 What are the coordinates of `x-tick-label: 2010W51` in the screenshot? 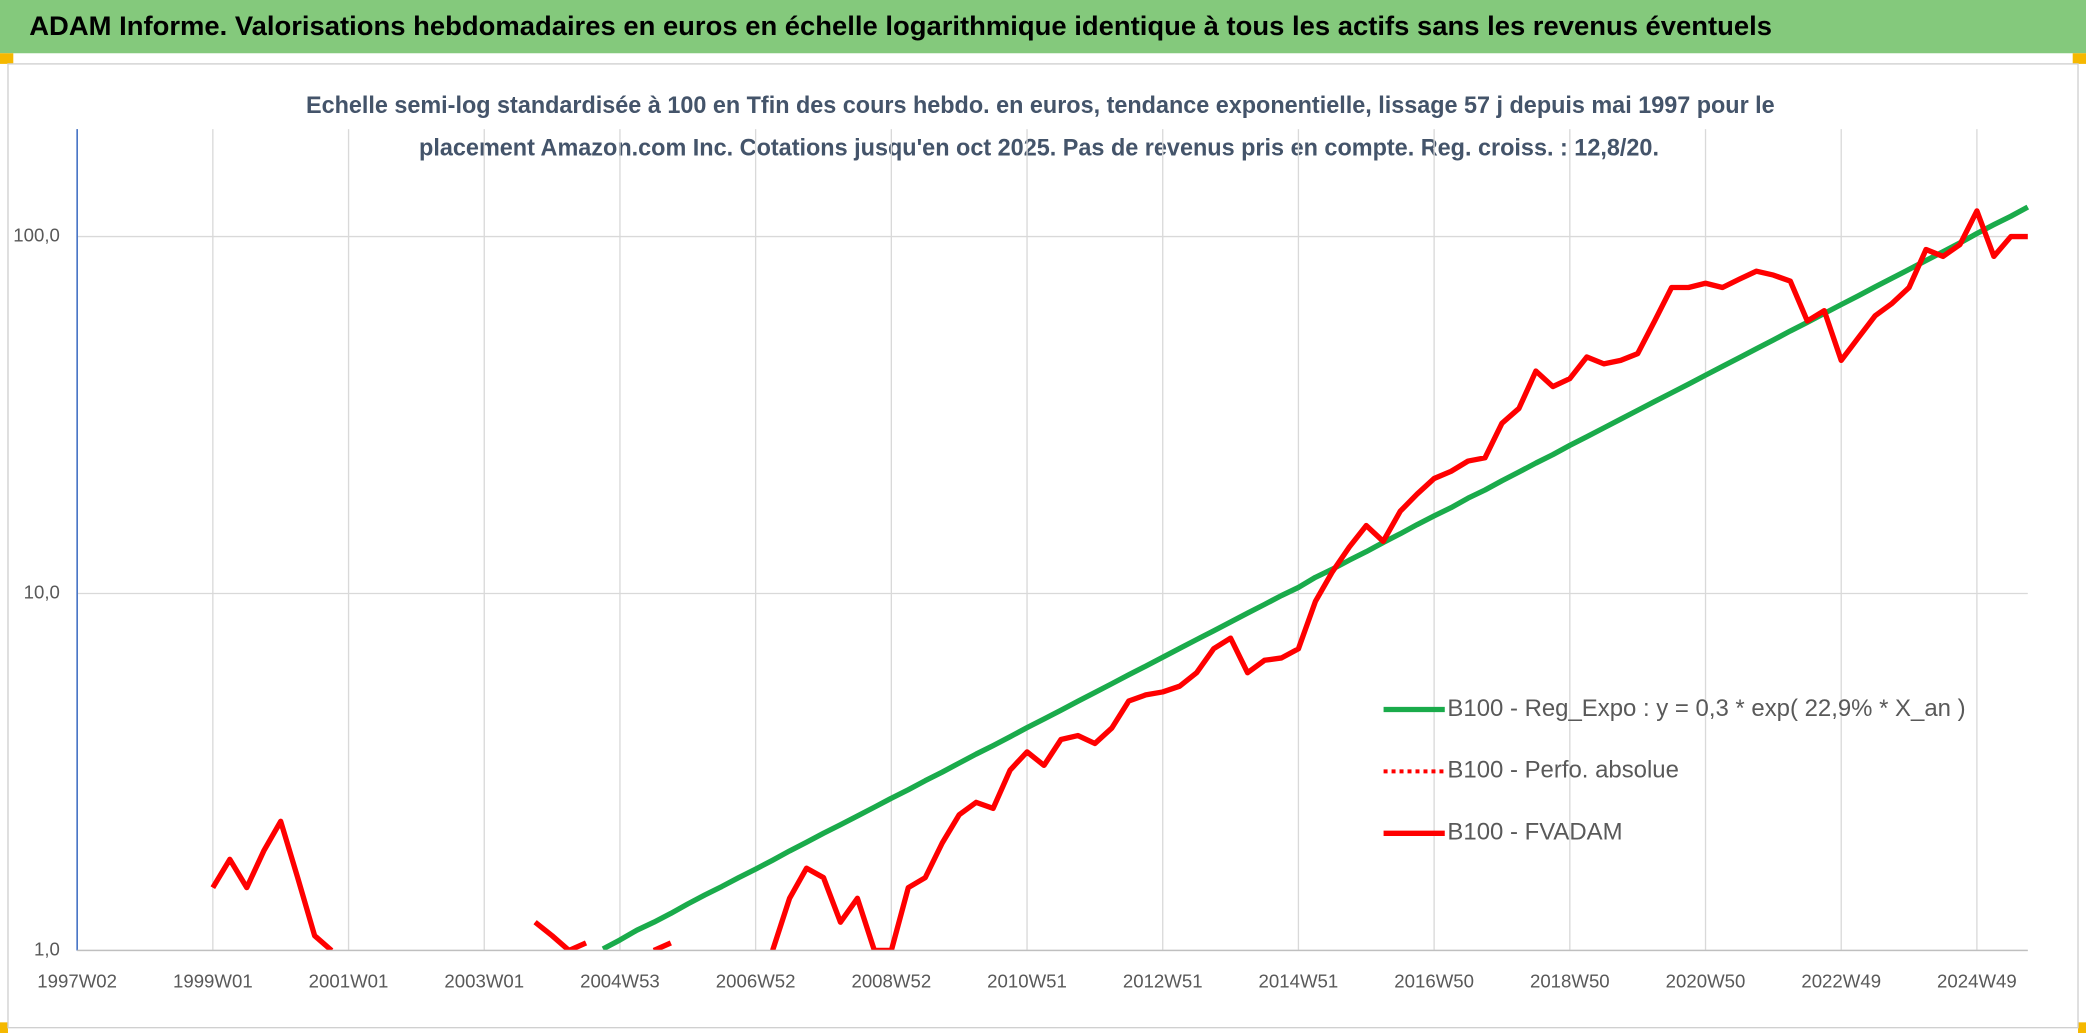 It's located at (1027, 980).